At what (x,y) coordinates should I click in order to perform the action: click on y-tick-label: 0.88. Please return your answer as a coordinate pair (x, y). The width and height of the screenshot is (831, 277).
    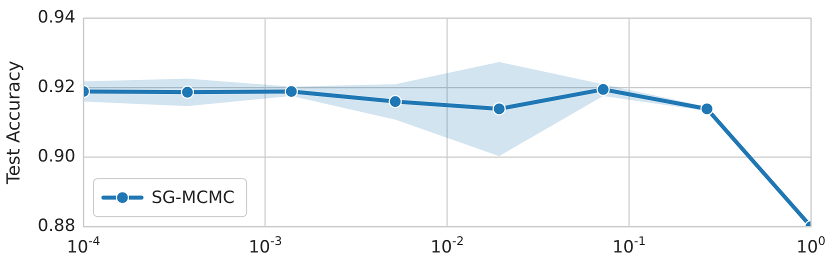
    Looking at the image, I should click on (57, 226).